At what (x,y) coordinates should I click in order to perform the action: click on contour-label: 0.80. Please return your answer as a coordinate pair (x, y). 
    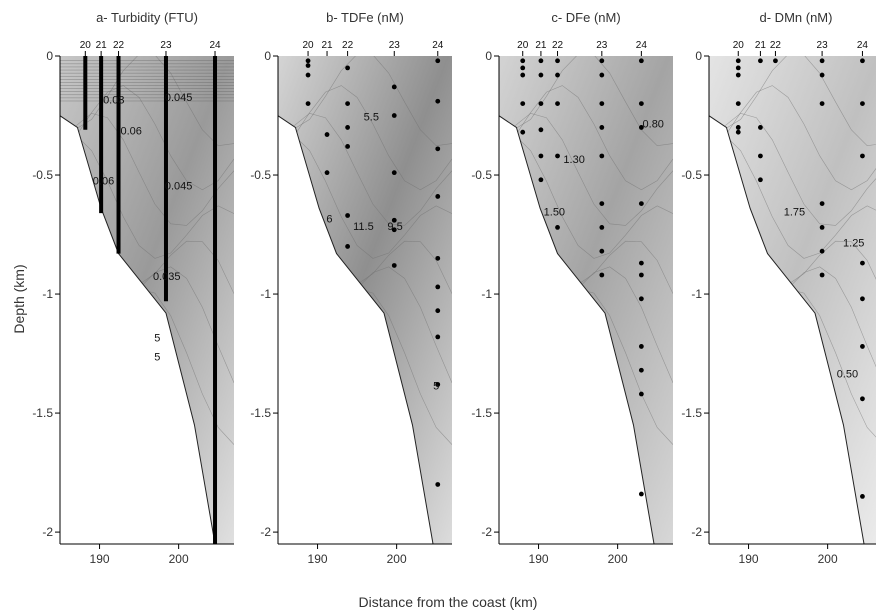
    Looking at the image, I should click on (653, 124).